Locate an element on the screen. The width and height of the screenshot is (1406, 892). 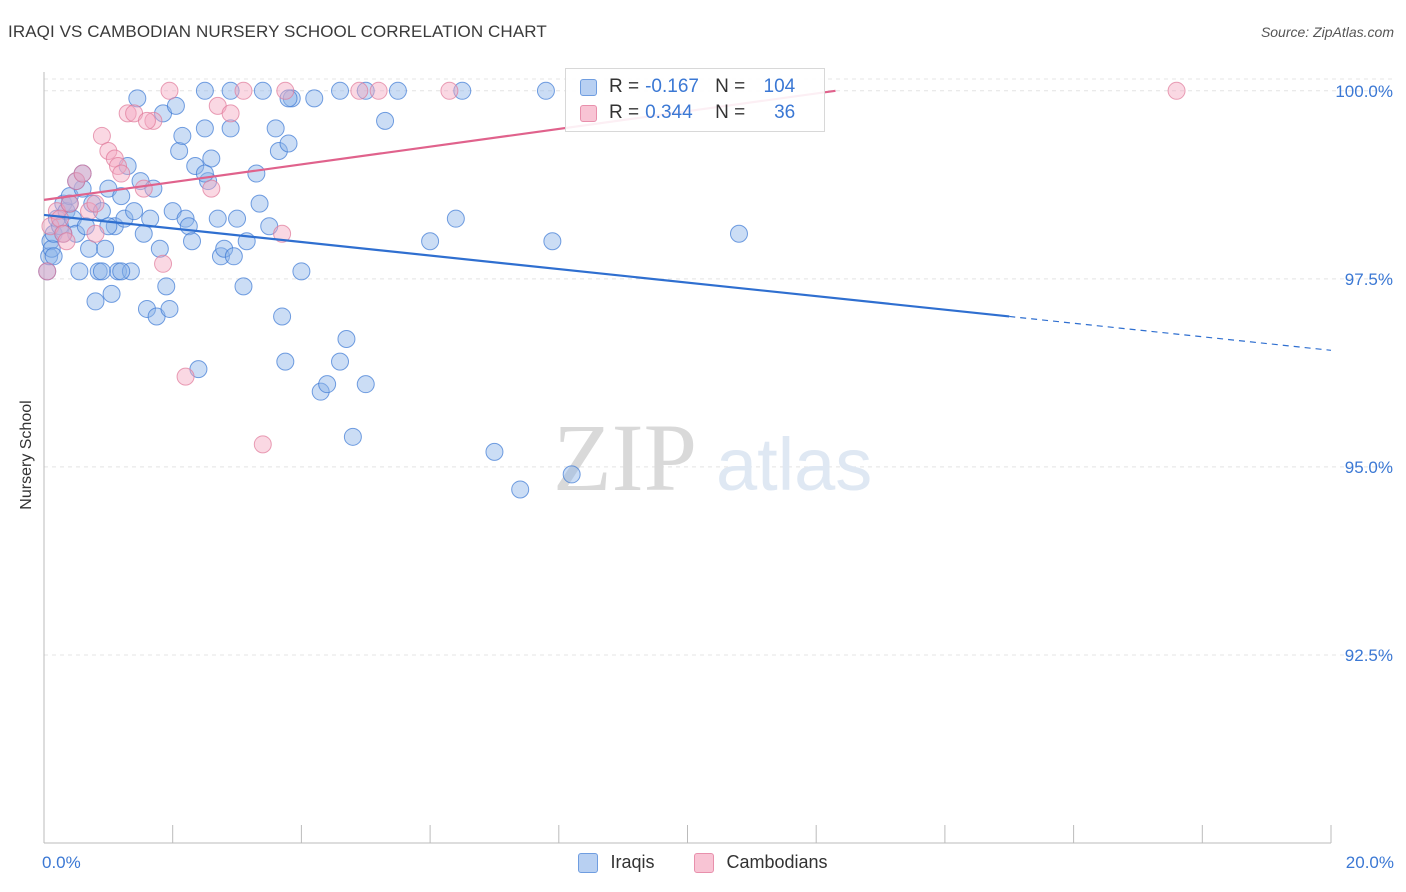
watermark-atlas: atlas is located at coordinates (794, 464).